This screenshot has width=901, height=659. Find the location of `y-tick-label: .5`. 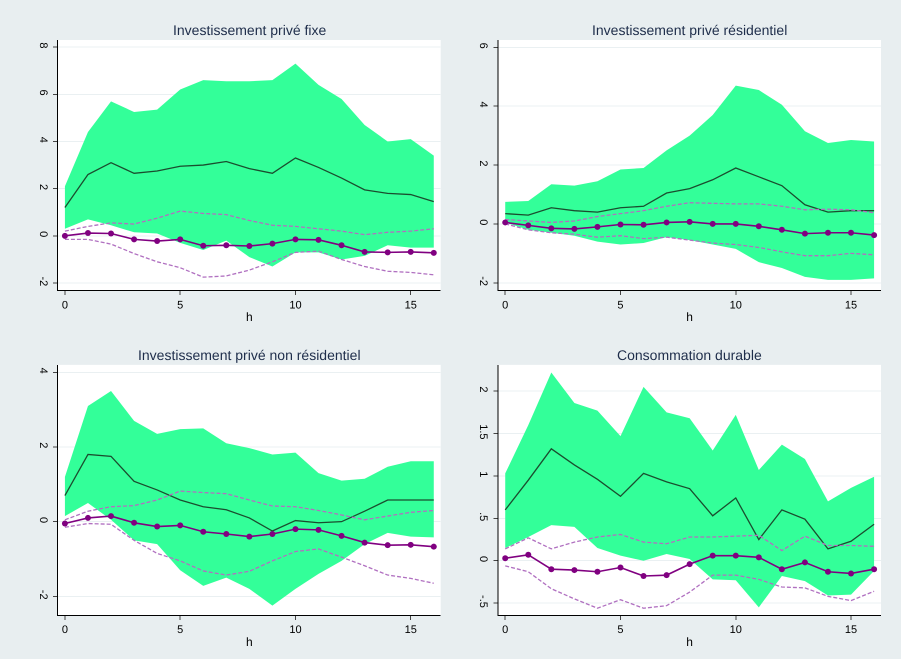

y-tick-label: .5 is located at coordinates (483, 517).